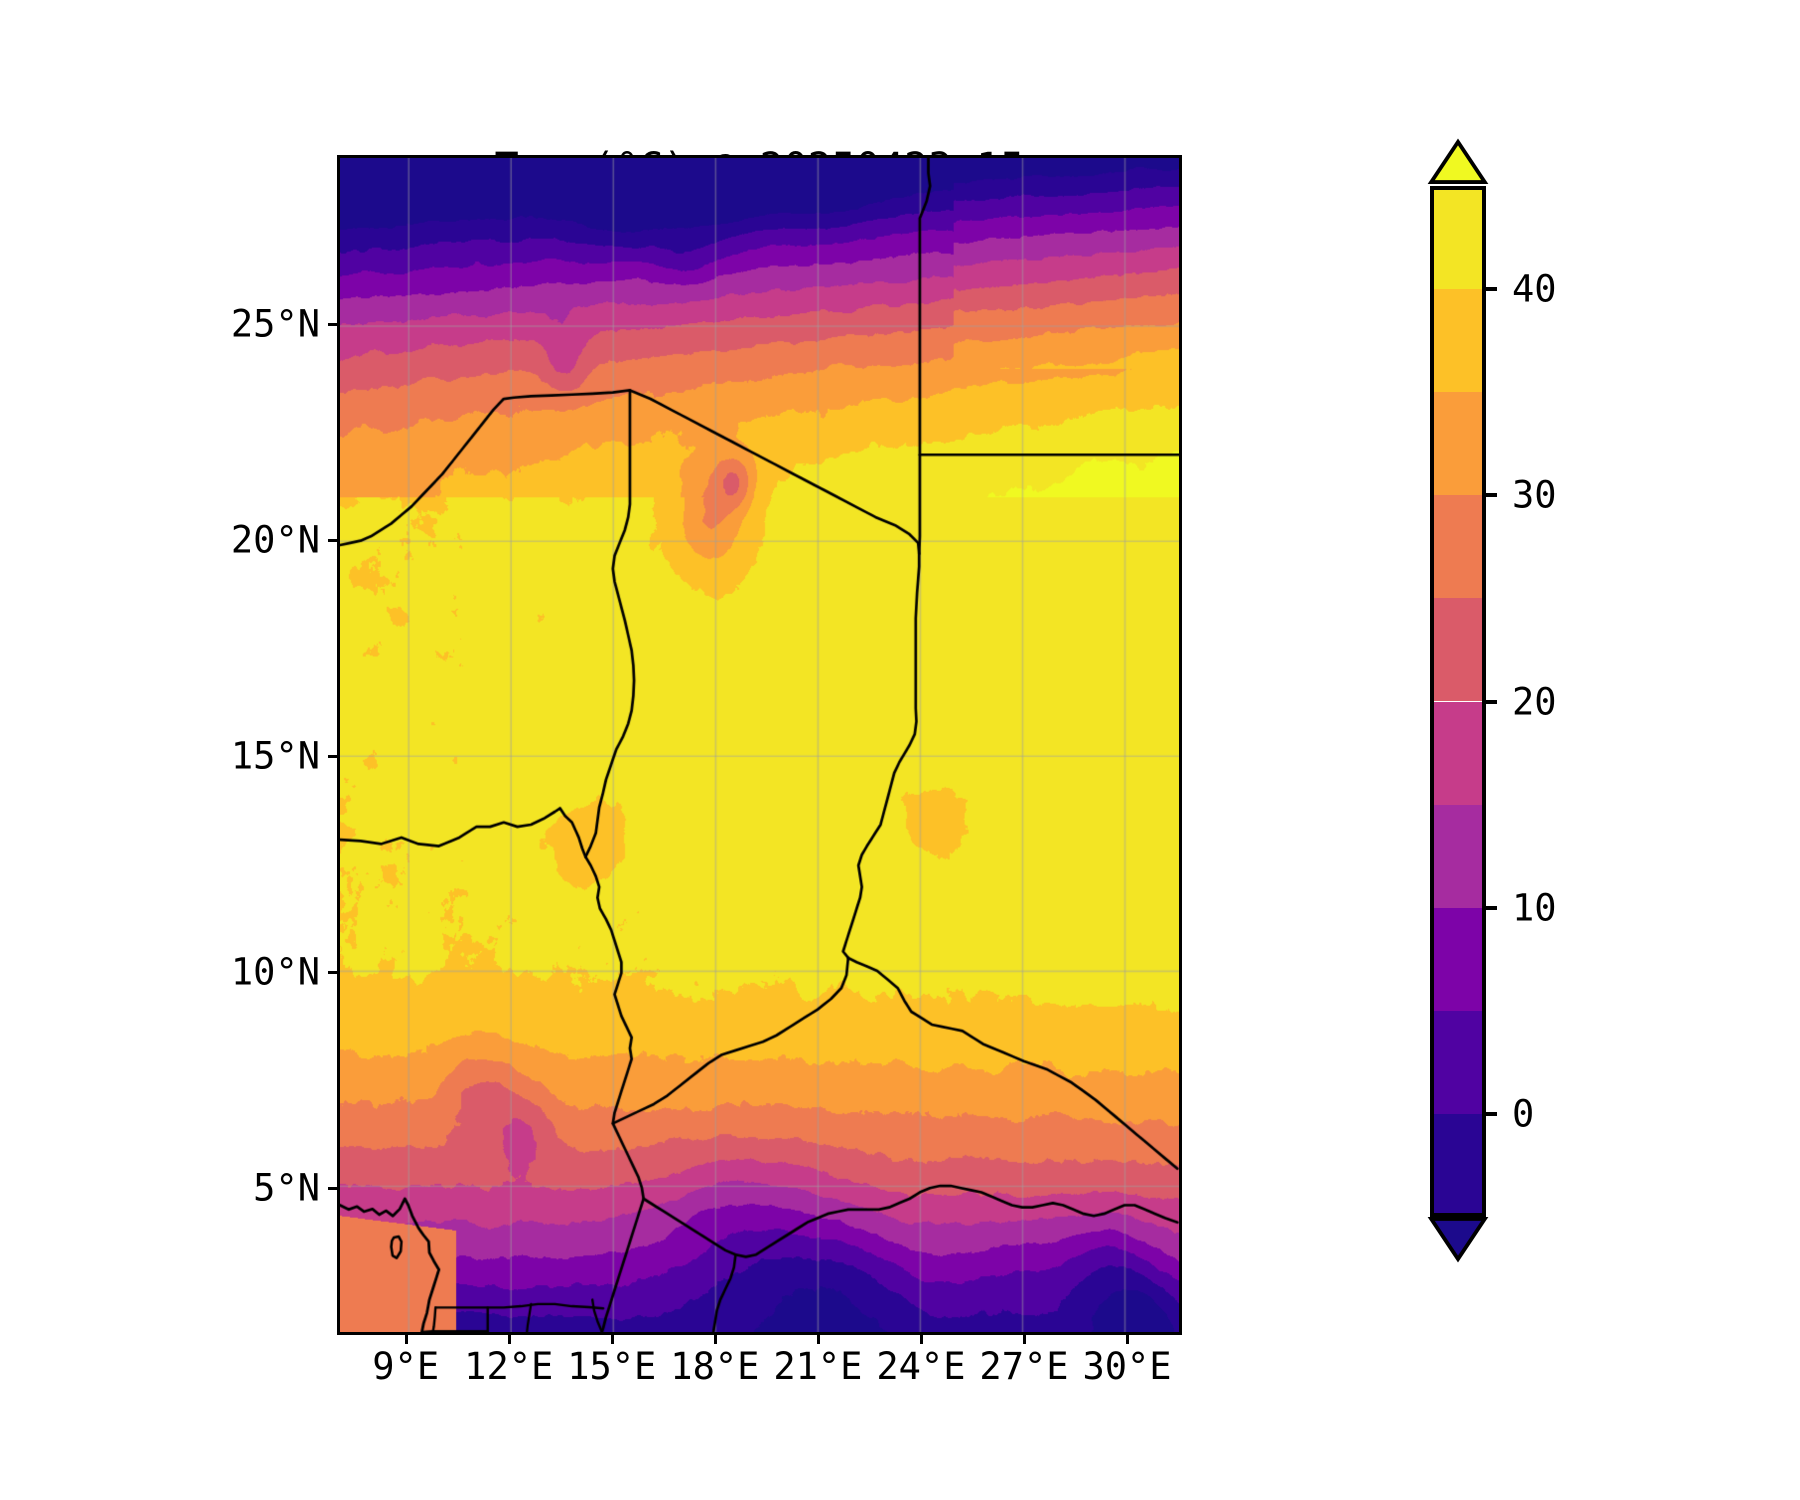 The width and height of the screenshot is (1800, 1500). What do you see at coordinates (275, 324) in the screenshot?
I see `latitude-tick-label: 25°N` at bounding box center [275, 324].